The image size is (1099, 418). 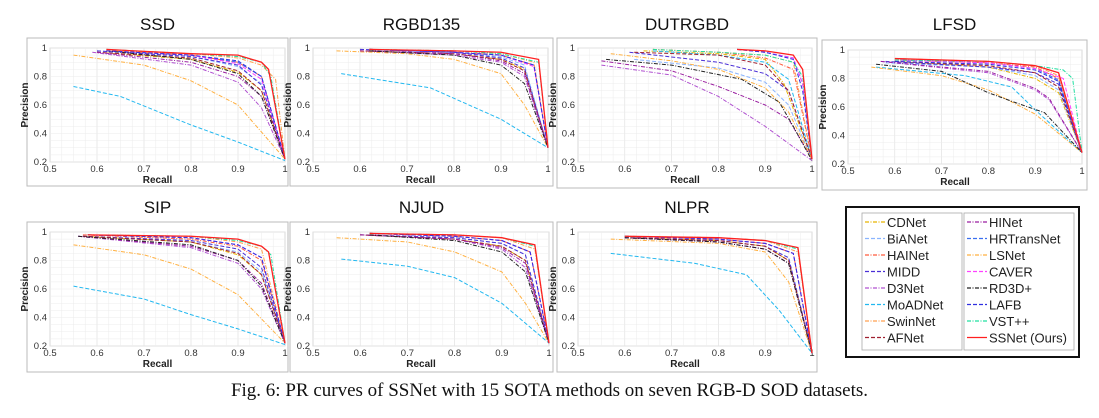 I want to click on subplot-title: RGBD135, so click(x=421, y=24).